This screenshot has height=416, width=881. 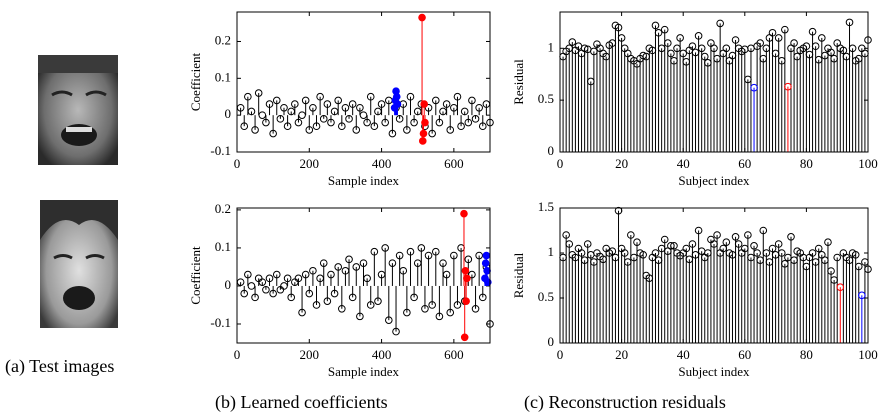 I want to click on y-tick-label: 0.5, so click(x=546, y=98).